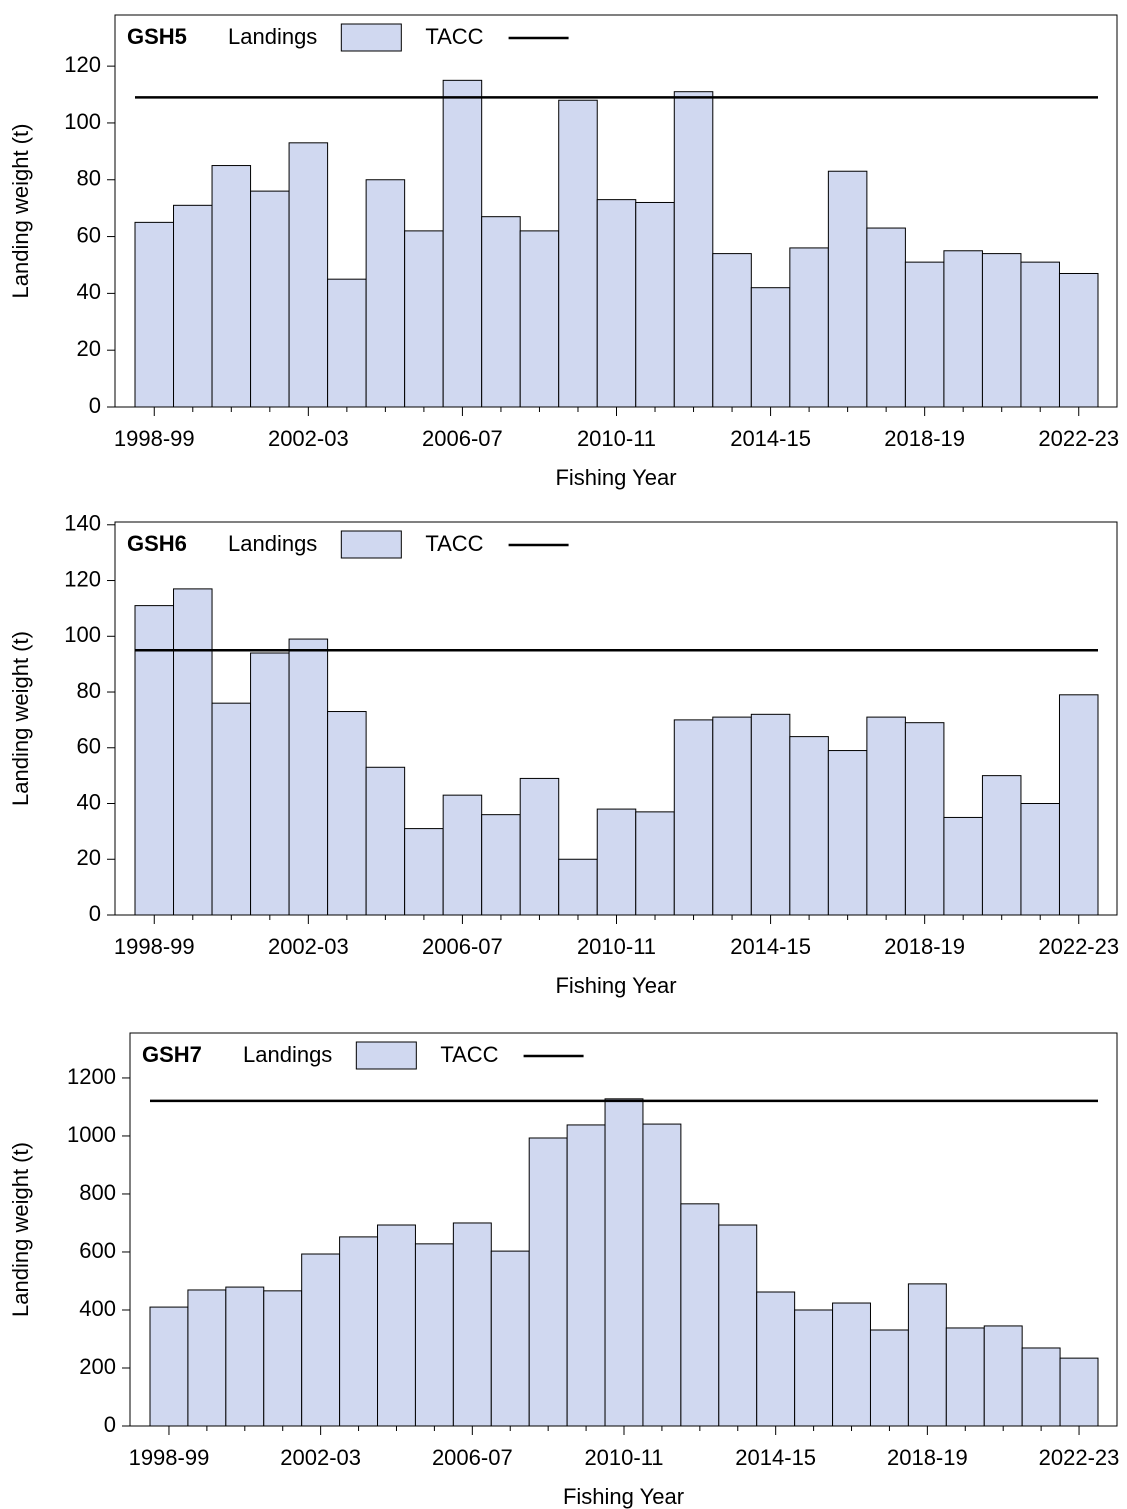 Image resolution: width=1127 pixels, height=1509 pixels. Describe the element at coordinates (91, 1076) in the screenshot. I see `y-tick-label: 1200` at that location.